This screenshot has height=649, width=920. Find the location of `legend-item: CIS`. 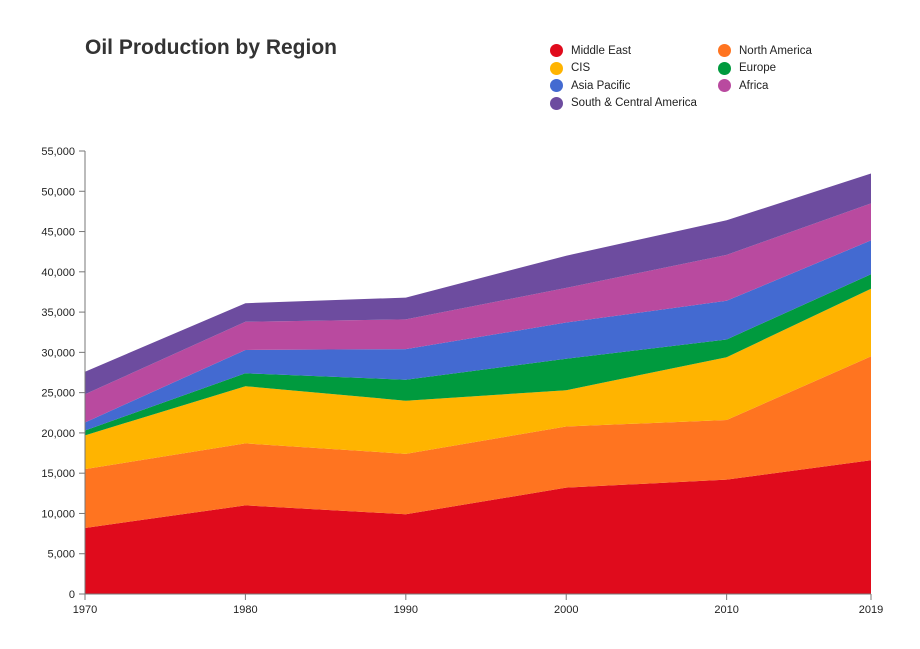

legend-item: CIS is located at coordinates (570, 68).